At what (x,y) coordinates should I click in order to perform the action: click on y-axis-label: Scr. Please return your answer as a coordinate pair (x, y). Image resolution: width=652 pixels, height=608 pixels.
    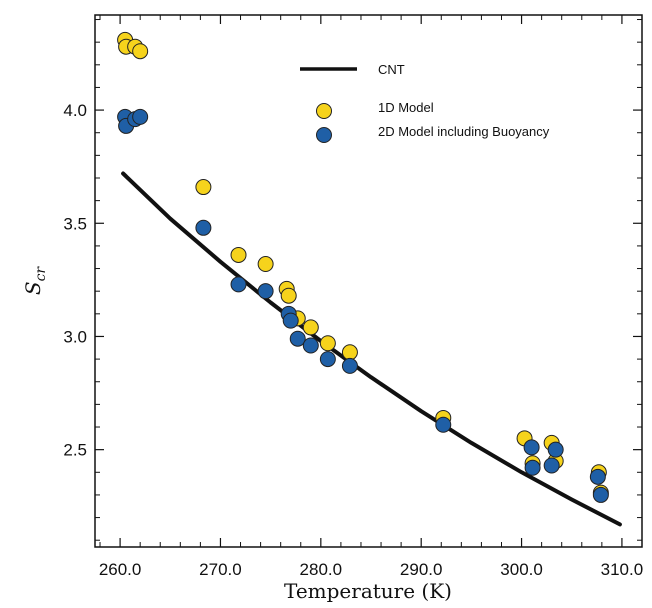
    Looking at the image, I should click on (35, 281).